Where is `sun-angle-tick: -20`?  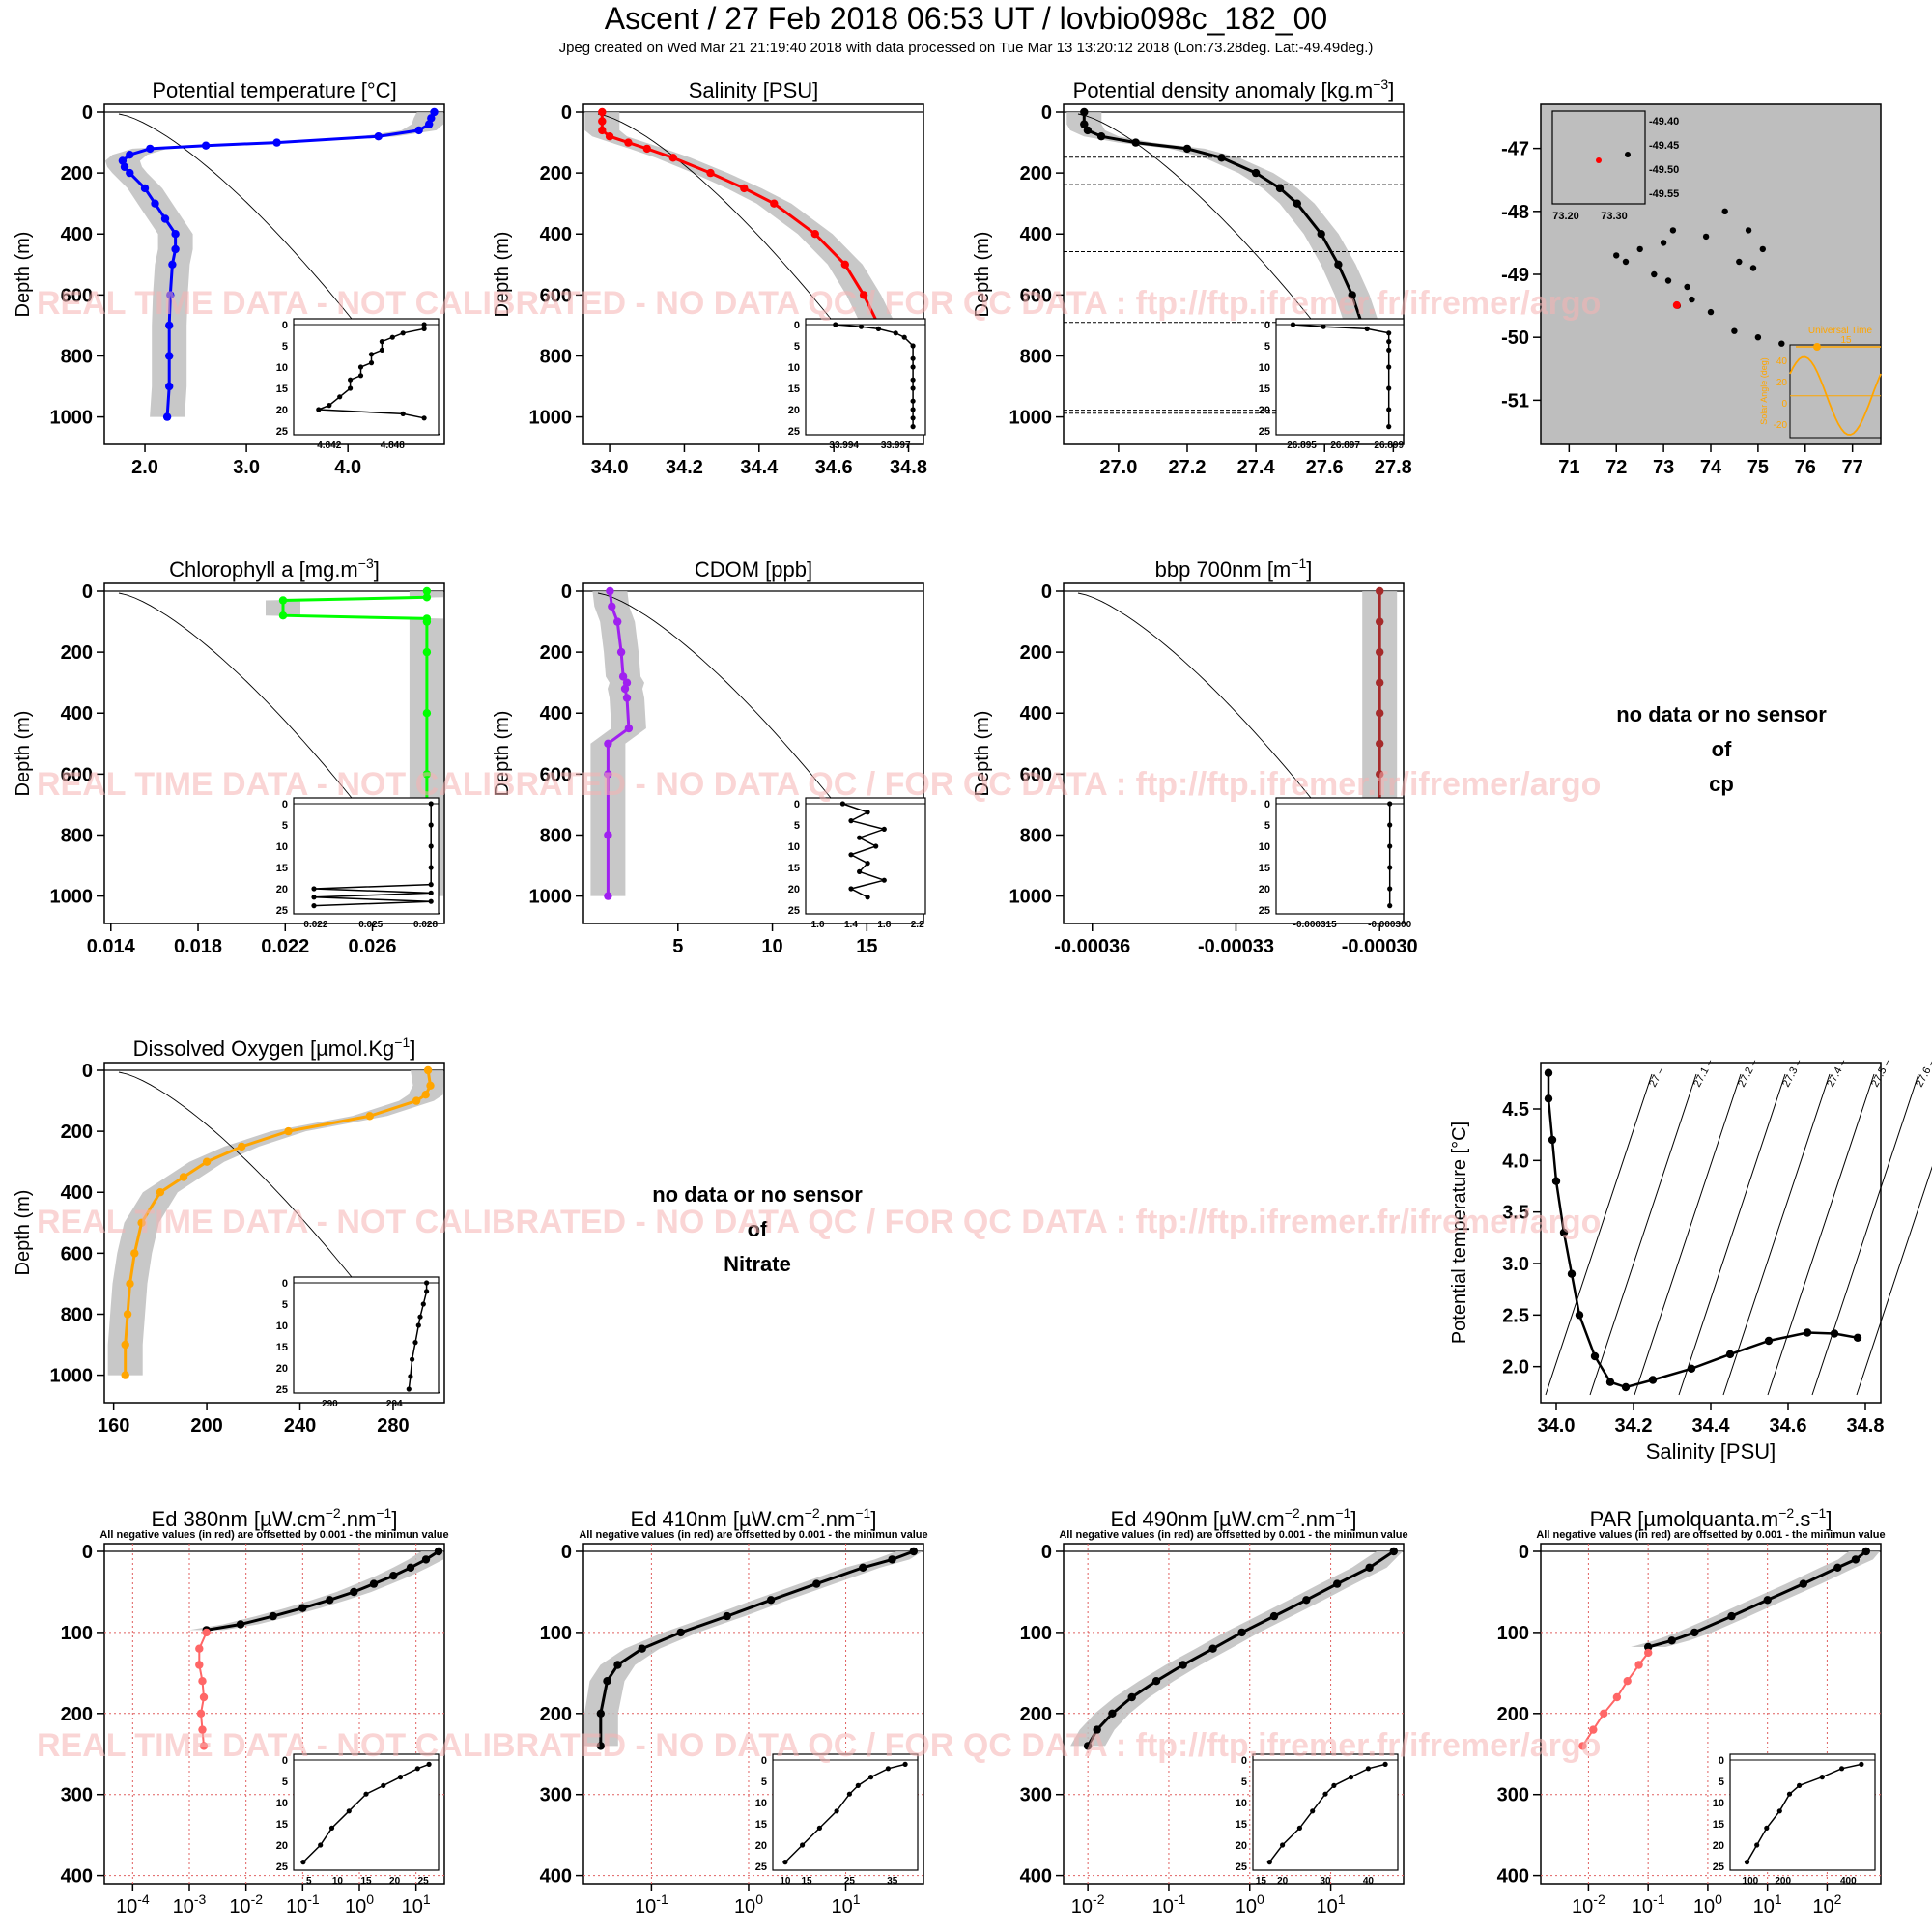 sun-angle-tick: -20 is located at coordinates (1781, 425).